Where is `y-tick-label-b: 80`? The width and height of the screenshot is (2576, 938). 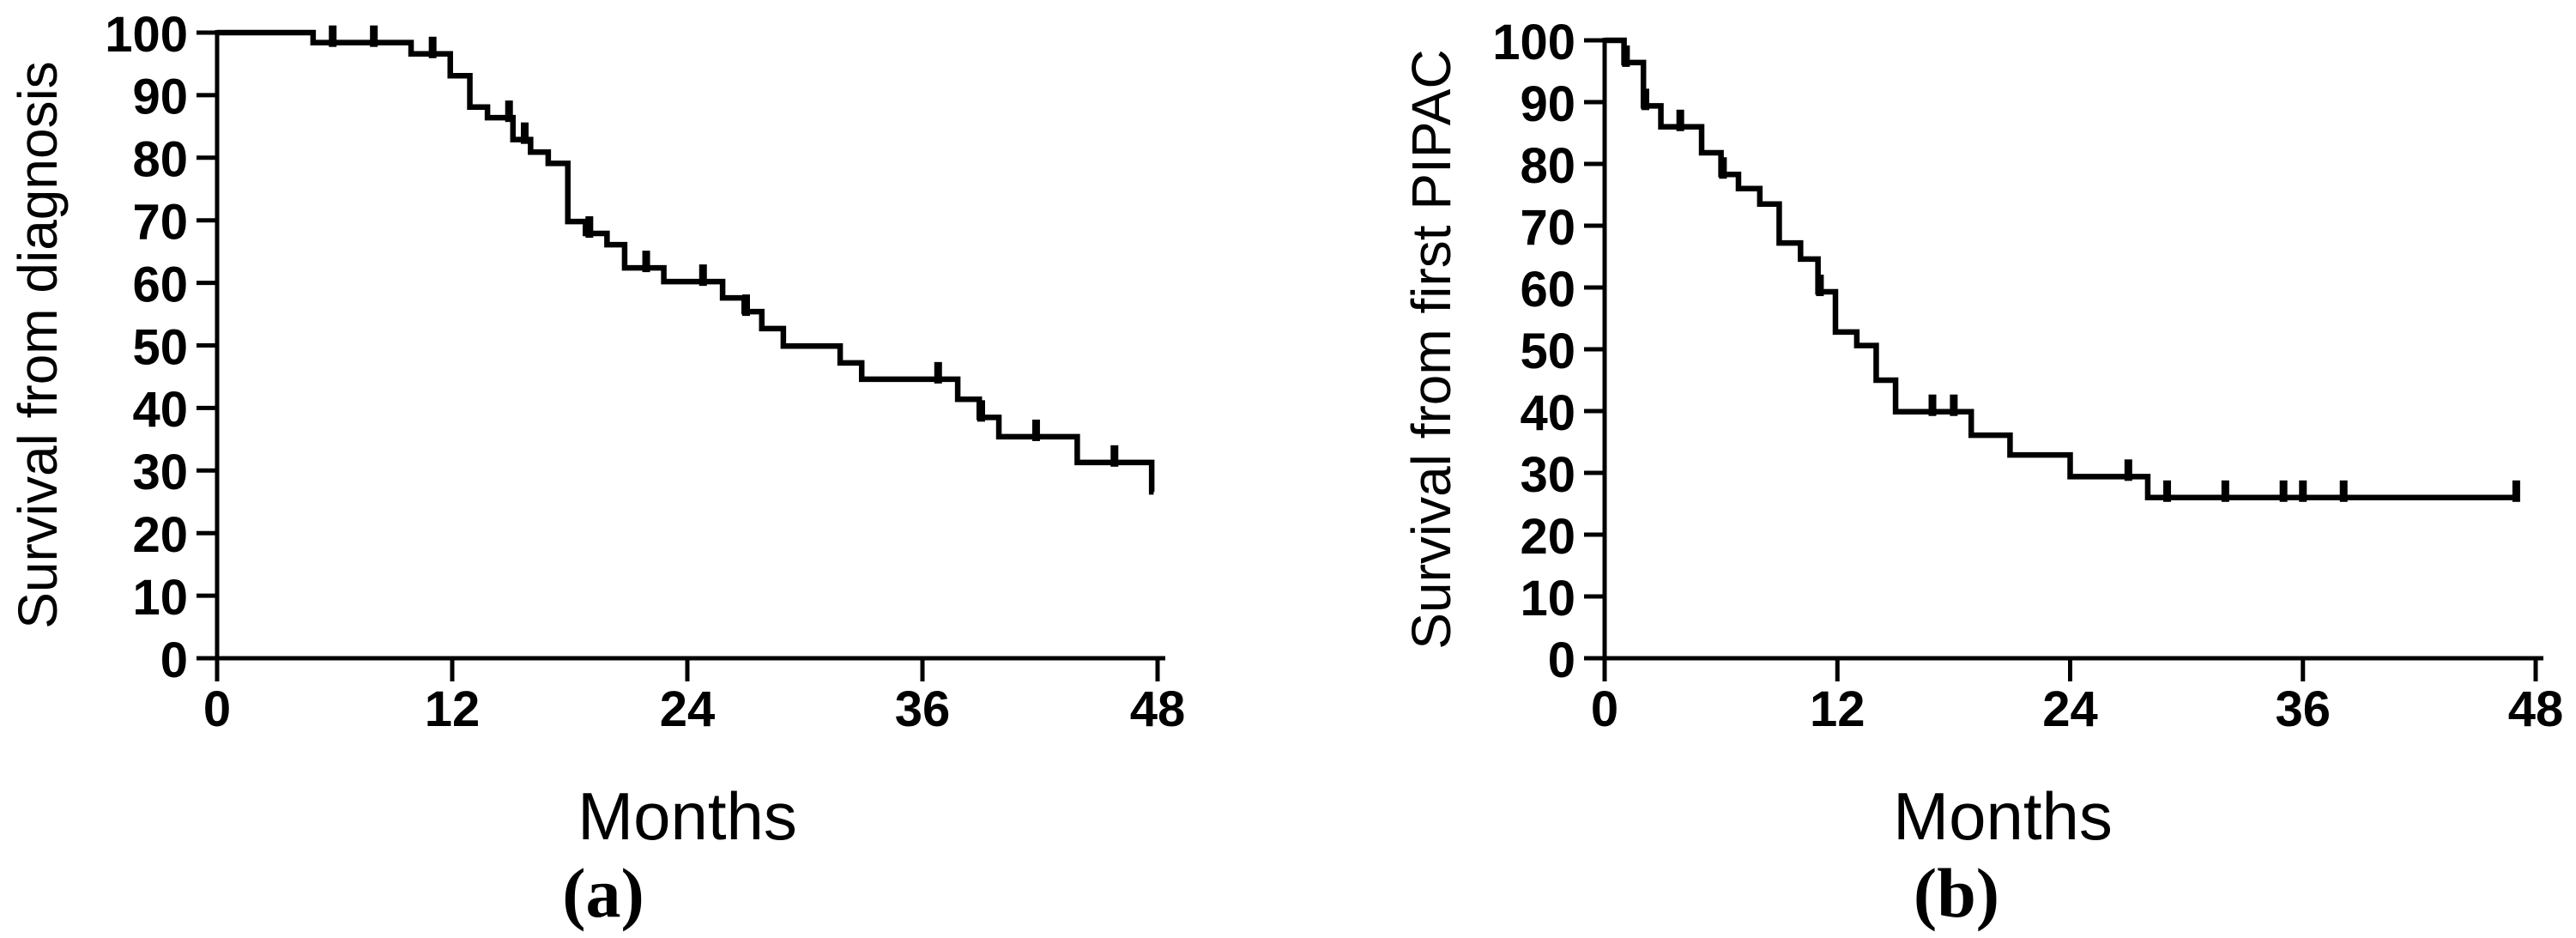
y-tick-label-b: 80 is located at coordinates (1547, 166).